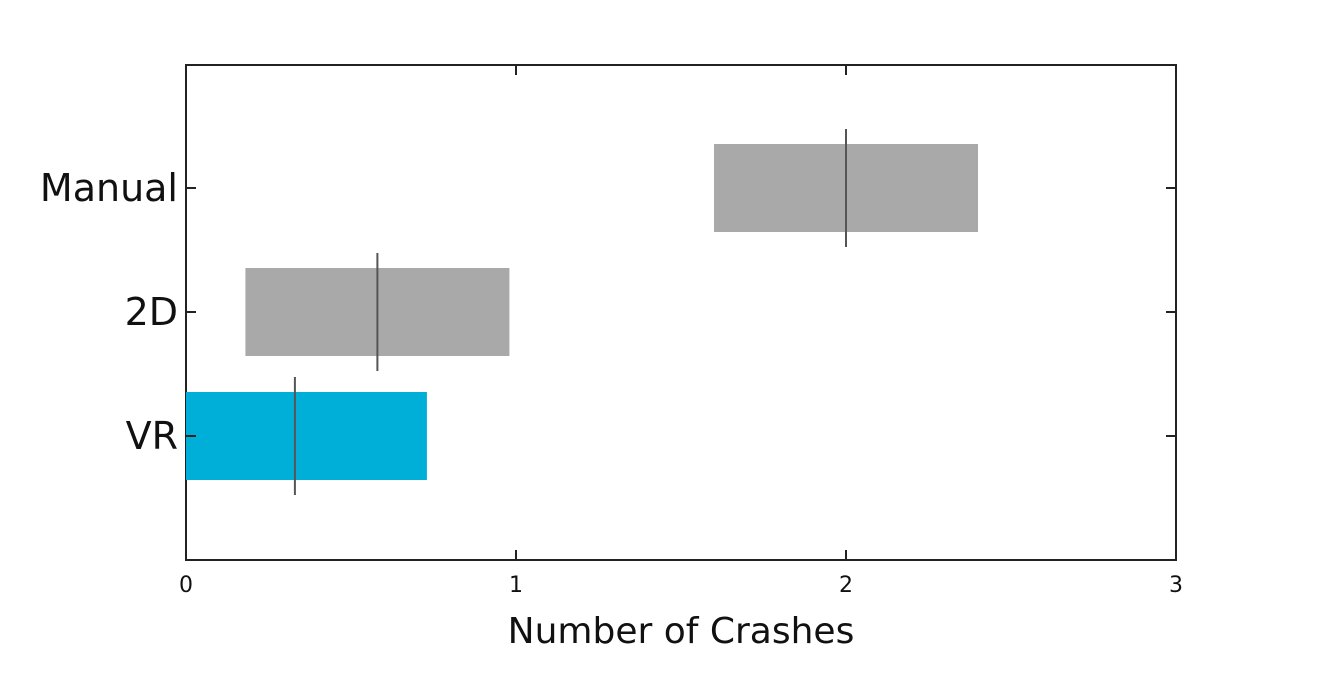  Describe the element at coordinates (306, 436) in the screenshot. I see `bar-vr` at that location.